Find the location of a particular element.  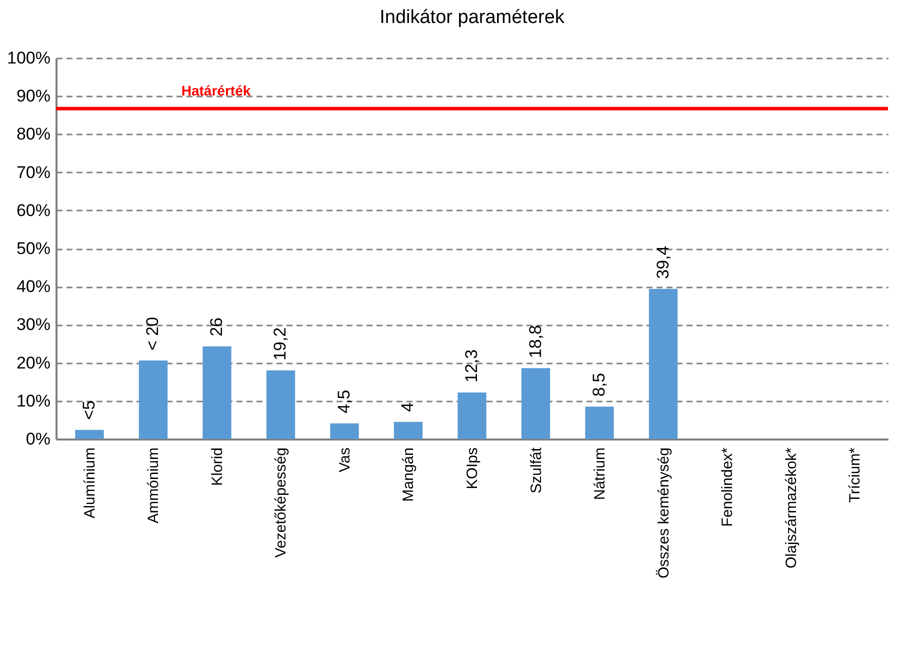

ref-line-label: Határérték is located at coordinates (216, 90).